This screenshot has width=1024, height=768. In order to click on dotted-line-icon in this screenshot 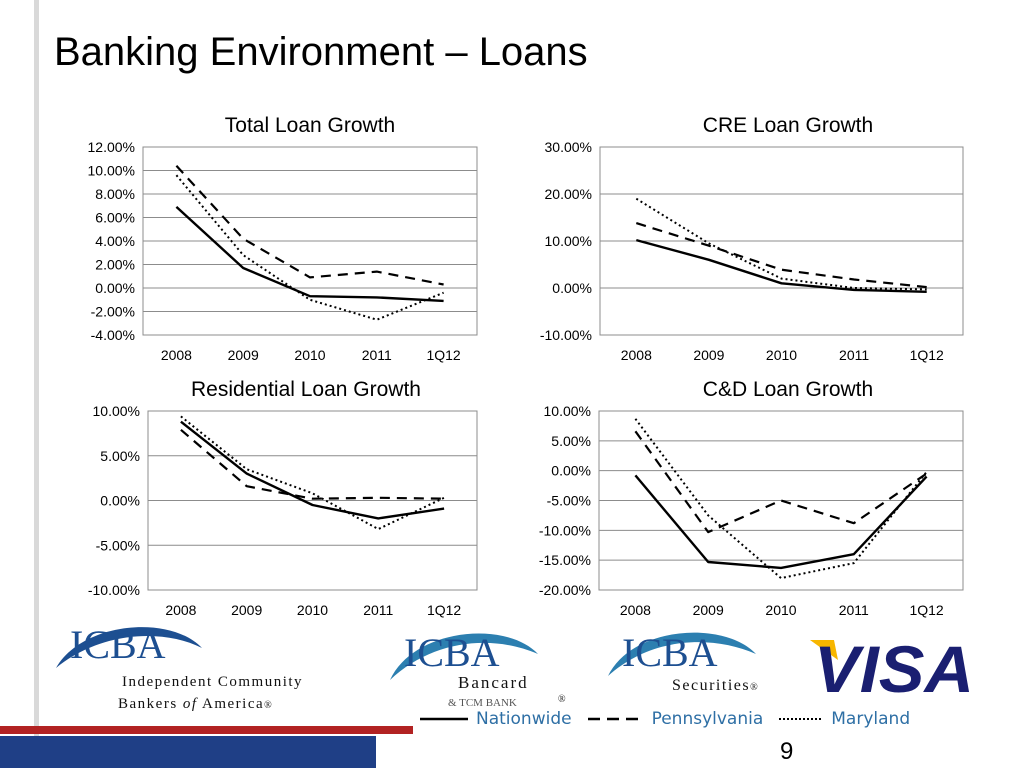, I will do `click(801, 719)`.